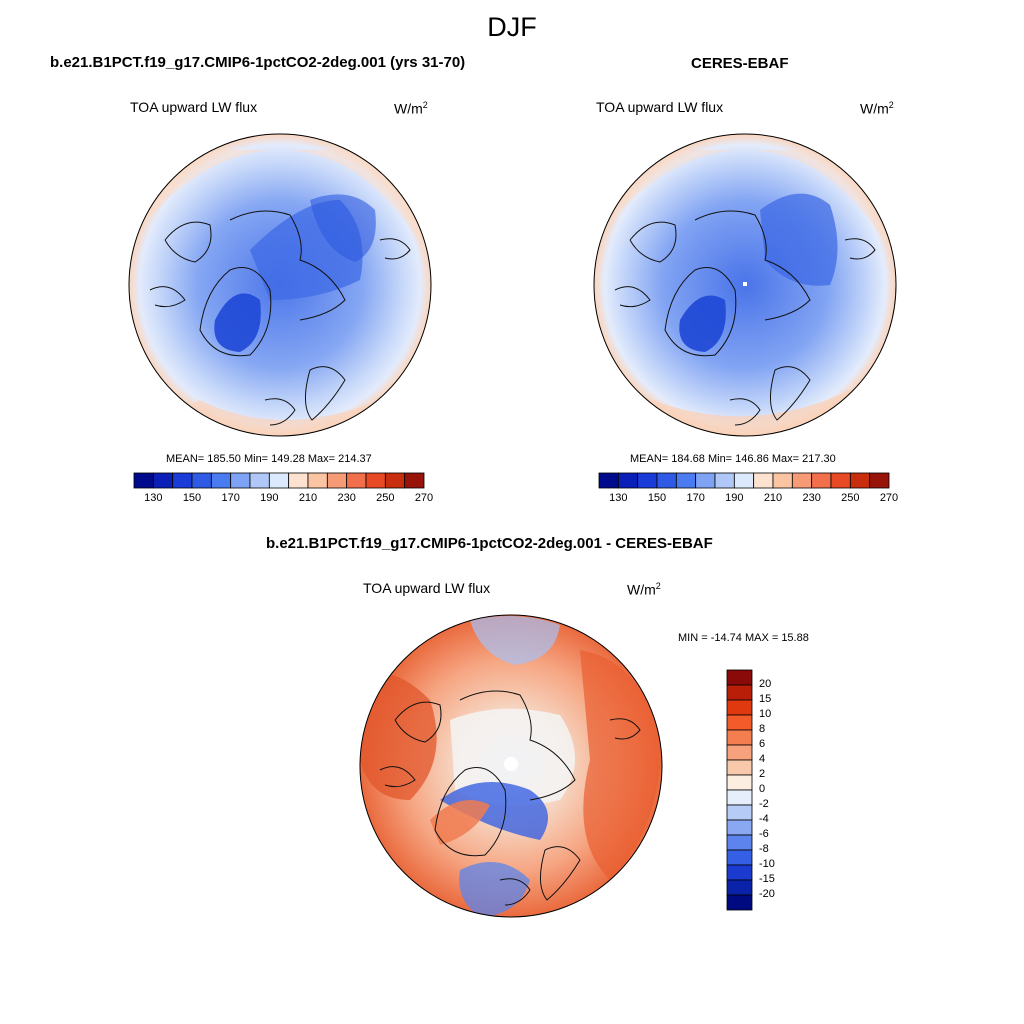  What do you see at coordinates (745, 318) in the screenshot?
I see `obs-coastlines` at bounding box center [745, 318].